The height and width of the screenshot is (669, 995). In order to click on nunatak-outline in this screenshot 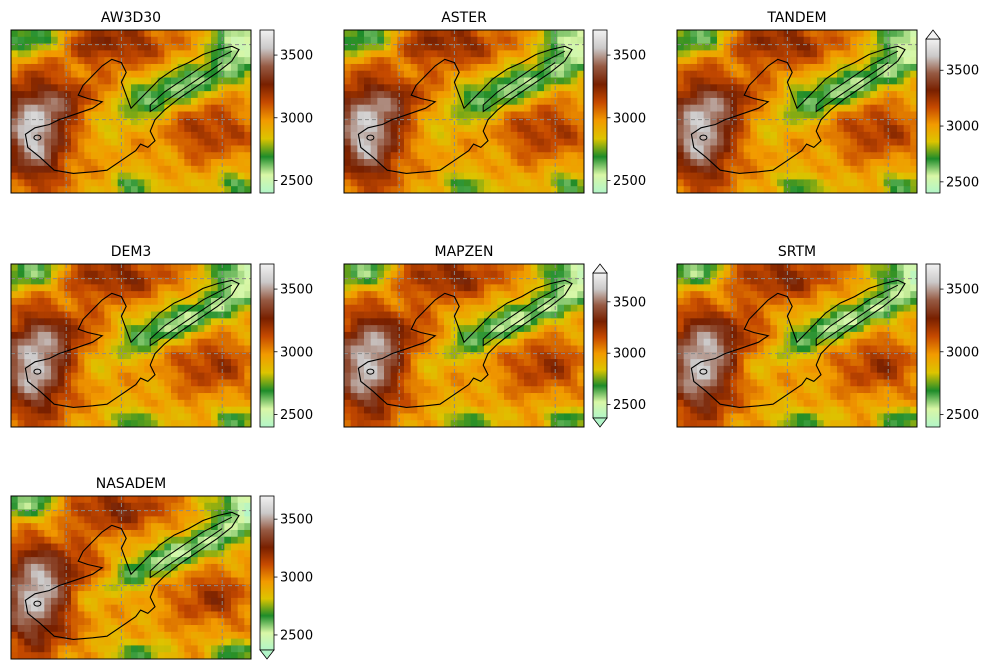, I will do `click(370, 137)`.